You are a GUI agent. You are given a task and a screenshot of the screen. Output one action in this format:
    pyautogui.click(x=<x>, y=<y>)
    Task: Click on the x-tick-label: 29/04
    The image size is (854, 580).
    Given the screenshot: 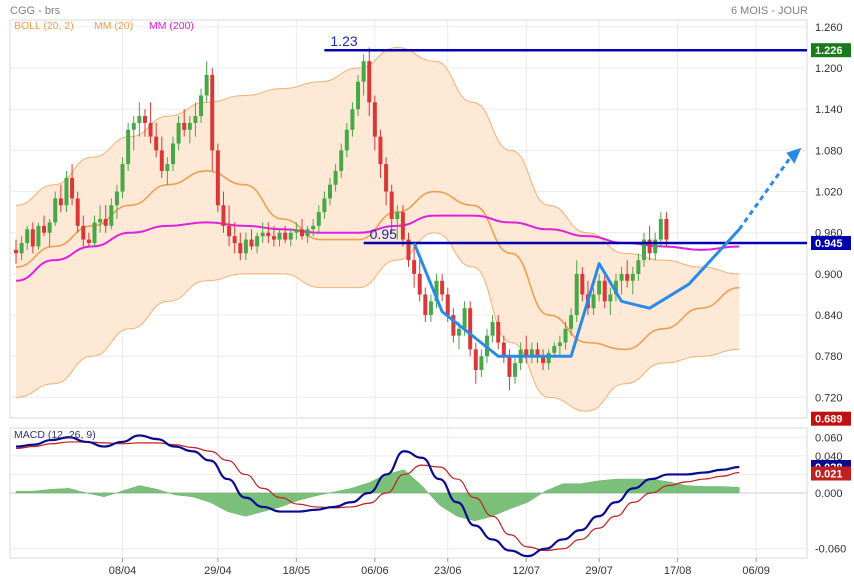 What is the action you would take?
    pyautogui.click(x=218, y=571)
    